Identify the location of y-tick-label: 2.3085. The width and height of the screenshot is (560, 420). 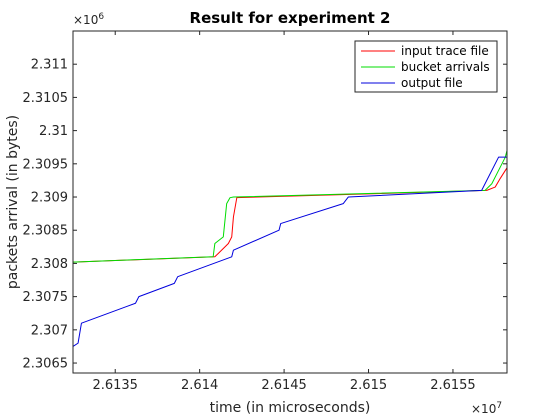
(46, 231).